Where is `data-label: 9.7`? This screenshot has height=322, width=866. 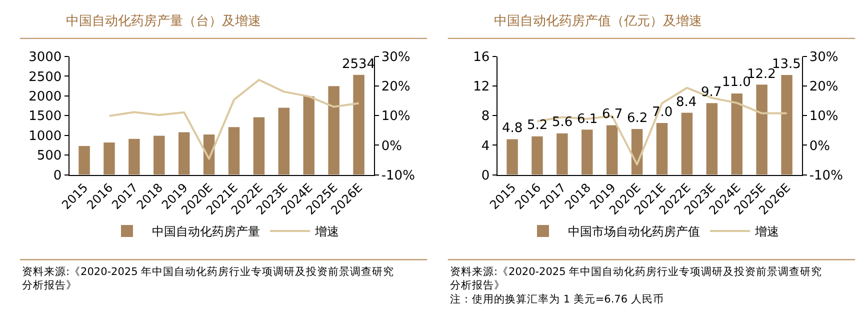 data-label: 9.7 is located at coordinates (711, 92).